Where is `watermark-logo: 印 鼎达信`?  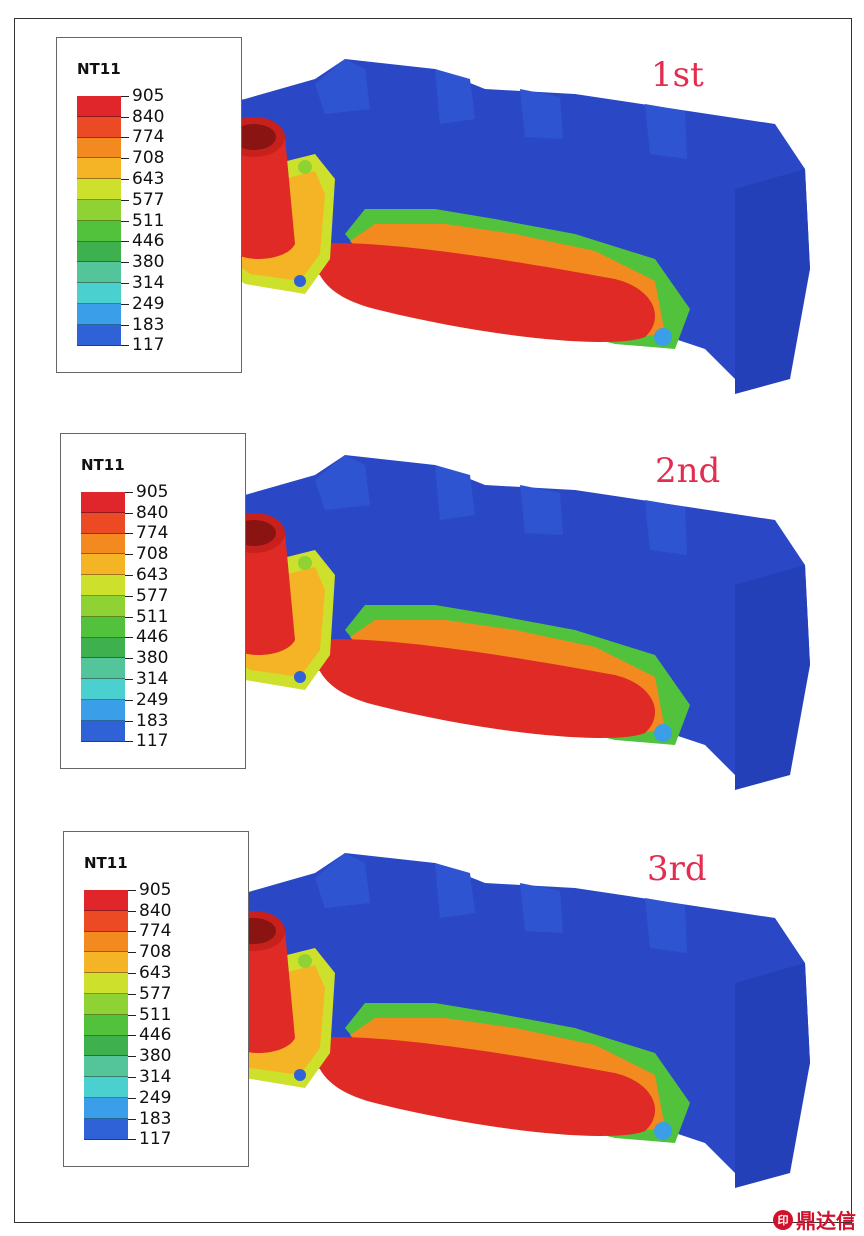
watermark-logo: 印 鼎达信 is located at coordinates (814, 1219).